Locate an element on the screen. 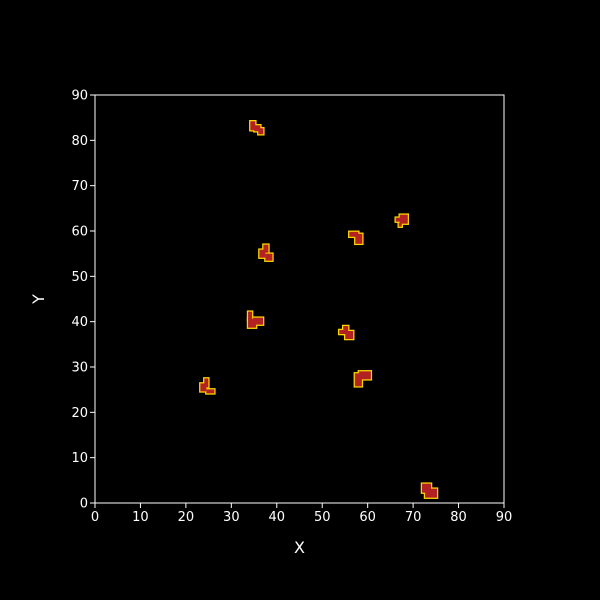 Image resolution: width=600 pixels, height=600 pixels. x-tick-label: 20 is located at coordinates (186, 517).